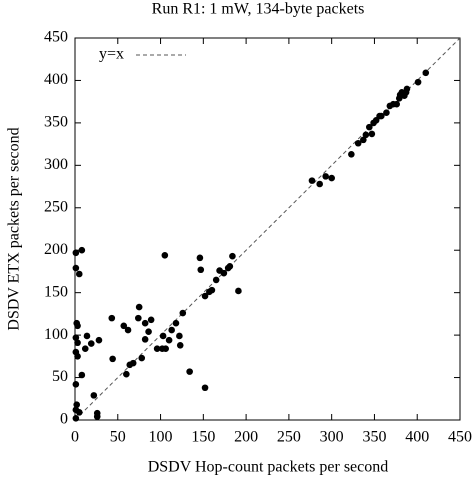 This screenshot has width=474, height=482. What do you see at coordinates (111, 54) in the screenshot?
I see `legend-label: y=x` at bounding box center [111, 54].